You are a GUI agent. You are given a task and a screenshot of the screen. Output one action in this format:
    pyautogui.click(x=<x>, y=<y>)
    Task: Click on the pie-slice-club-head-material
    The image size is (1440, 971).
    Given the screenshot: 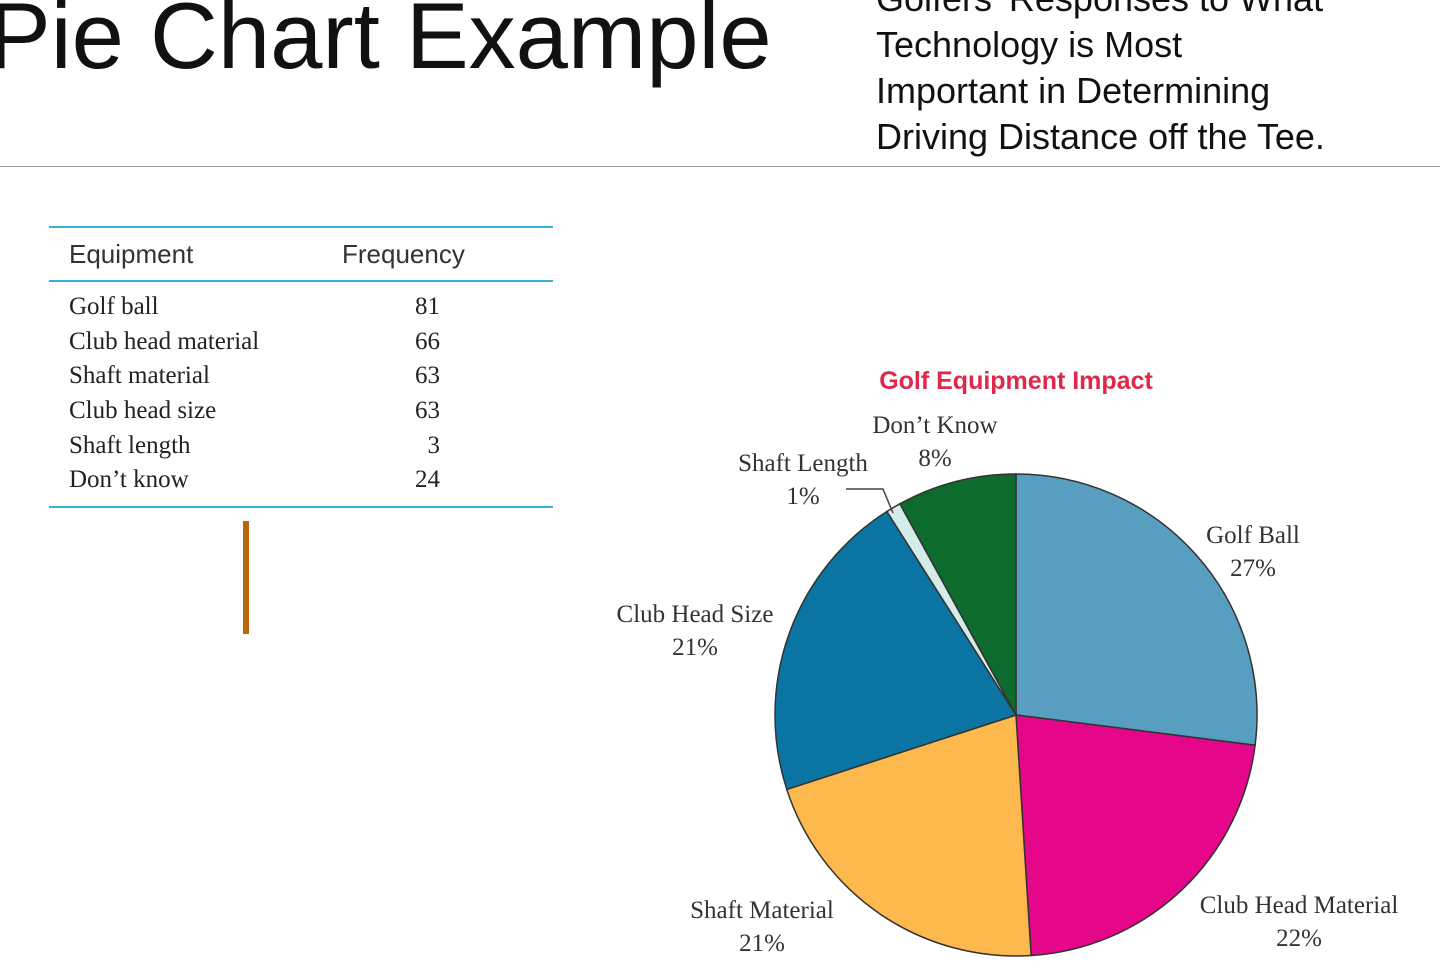 What is the action you would take?
    pyautogui.click(x=1135, y=835)
    